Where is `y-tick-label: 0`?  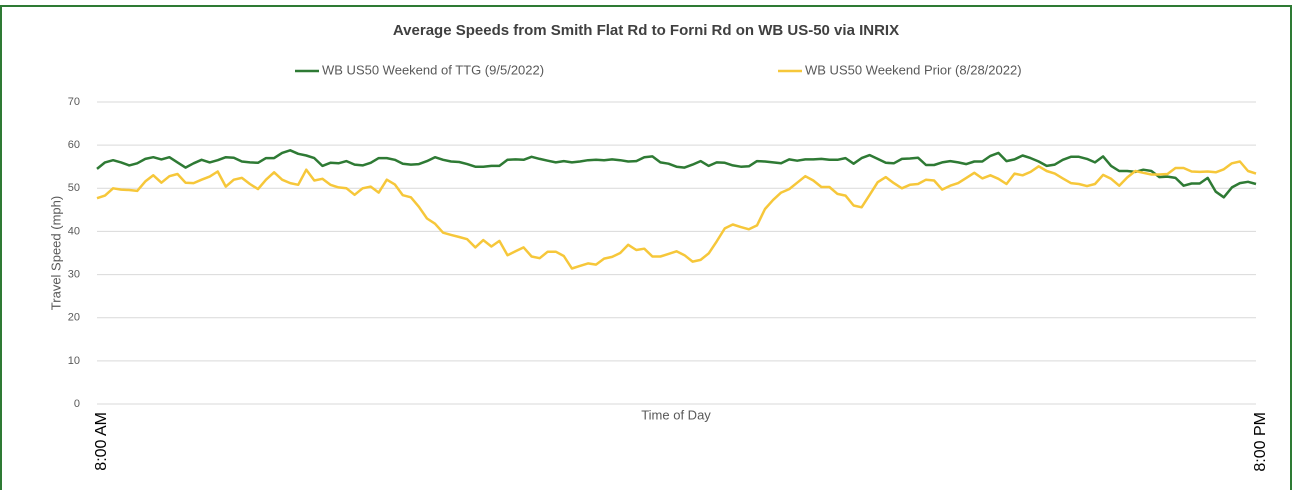 y-tick-label: 0 is located at coordinates (77, 404).